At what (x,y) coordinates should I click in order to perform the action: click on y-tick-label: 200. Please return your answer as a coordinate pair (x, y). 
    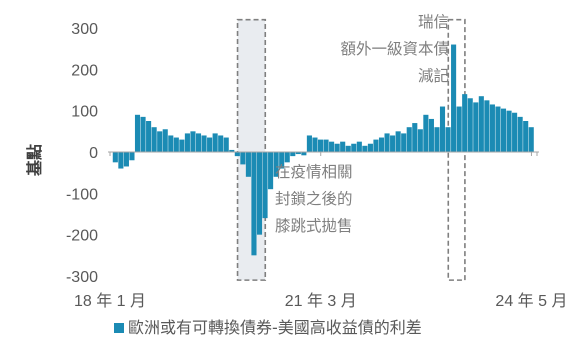
    Looking at the image, I should click on (84, 70).